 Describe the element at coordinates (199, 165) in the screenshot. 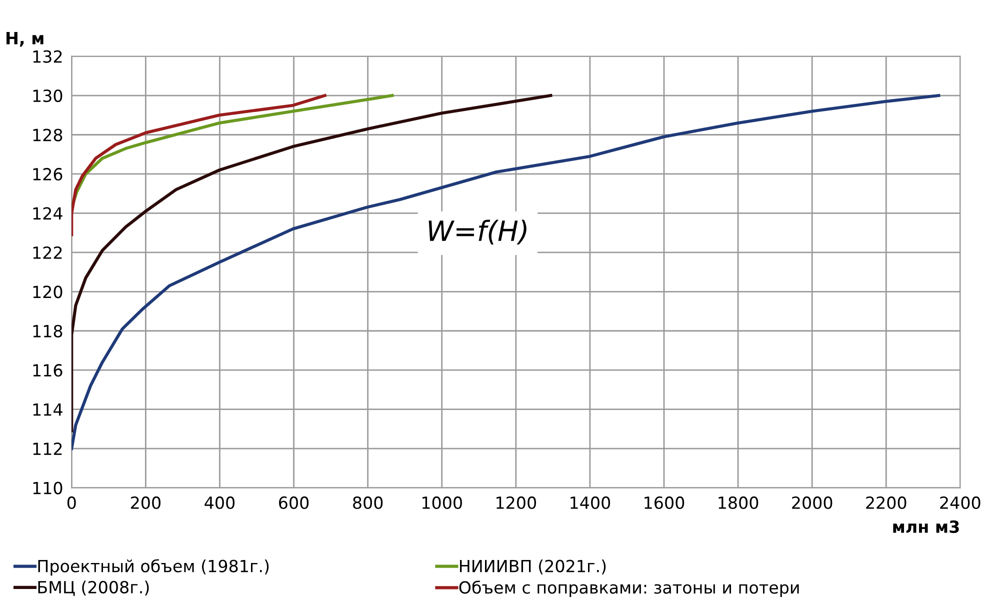

I see `line-series` at that location.